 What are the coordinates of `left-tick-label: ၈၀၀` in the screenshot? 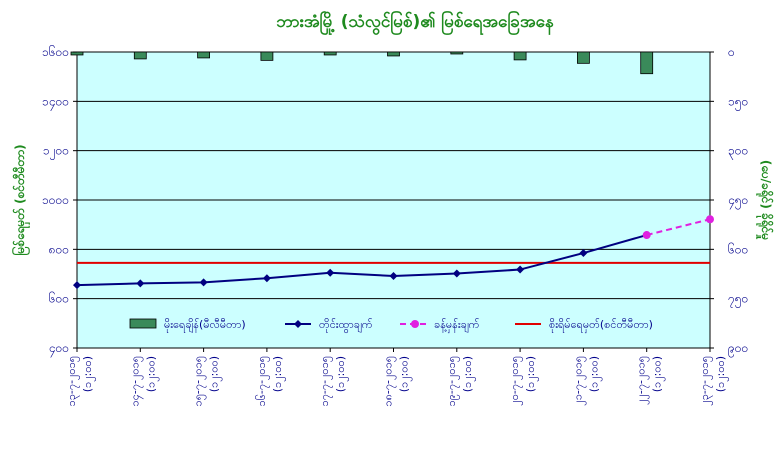 It's located at (59, 249).